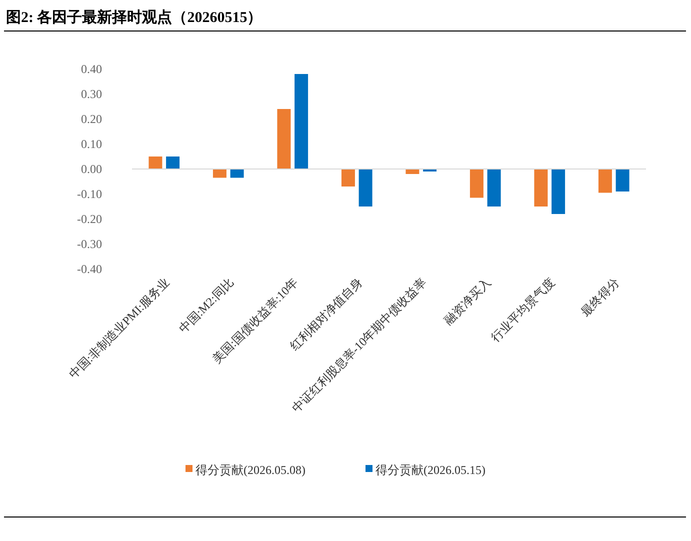 This screenshot has height=541, width=691. What do you see at coordinates (251, 470) in the screenshot?
I see `legend-label: 得分贡献(2026.05.08)` at bounding box center [251, 470].